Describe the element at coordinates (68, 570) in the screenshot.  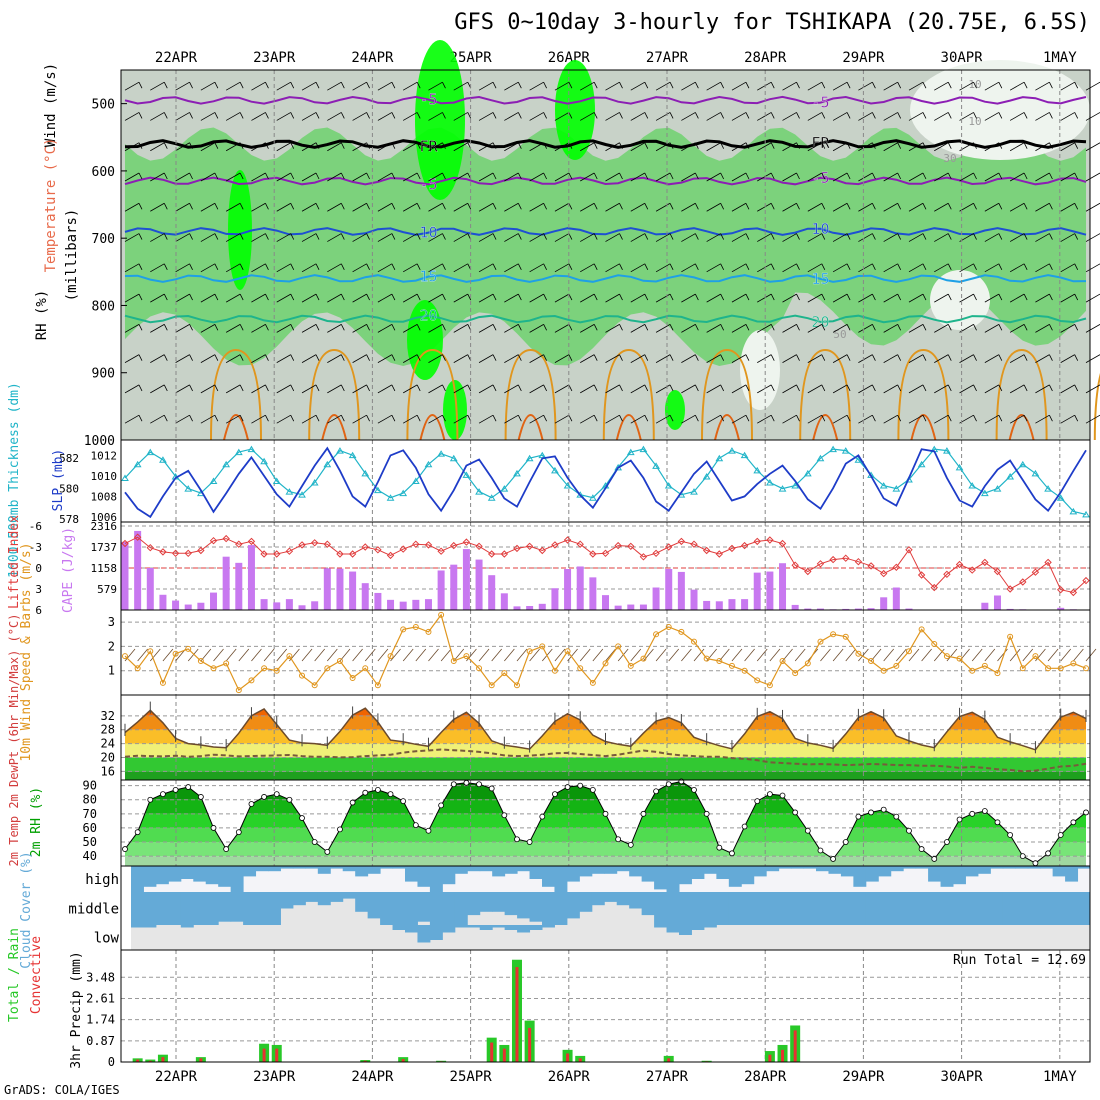
I see `cape-axis-label: CAPE (J/kg)` at that location.